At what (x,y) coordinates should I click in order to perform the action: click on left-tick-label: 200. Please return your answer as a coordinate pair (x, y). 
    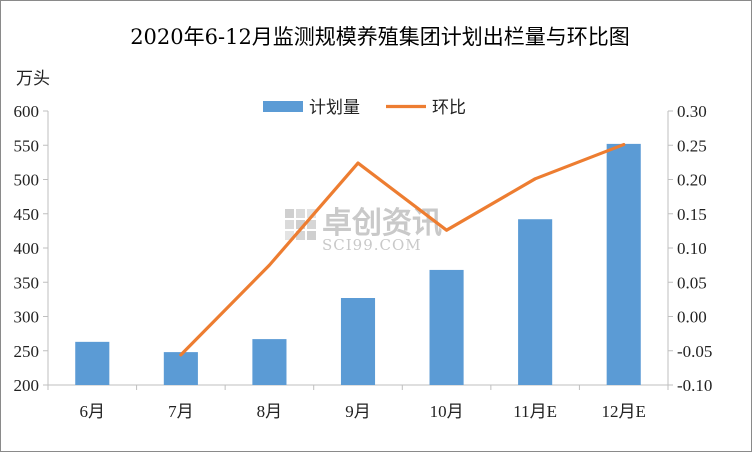
    Looking at the image, I should click on (27, 385).